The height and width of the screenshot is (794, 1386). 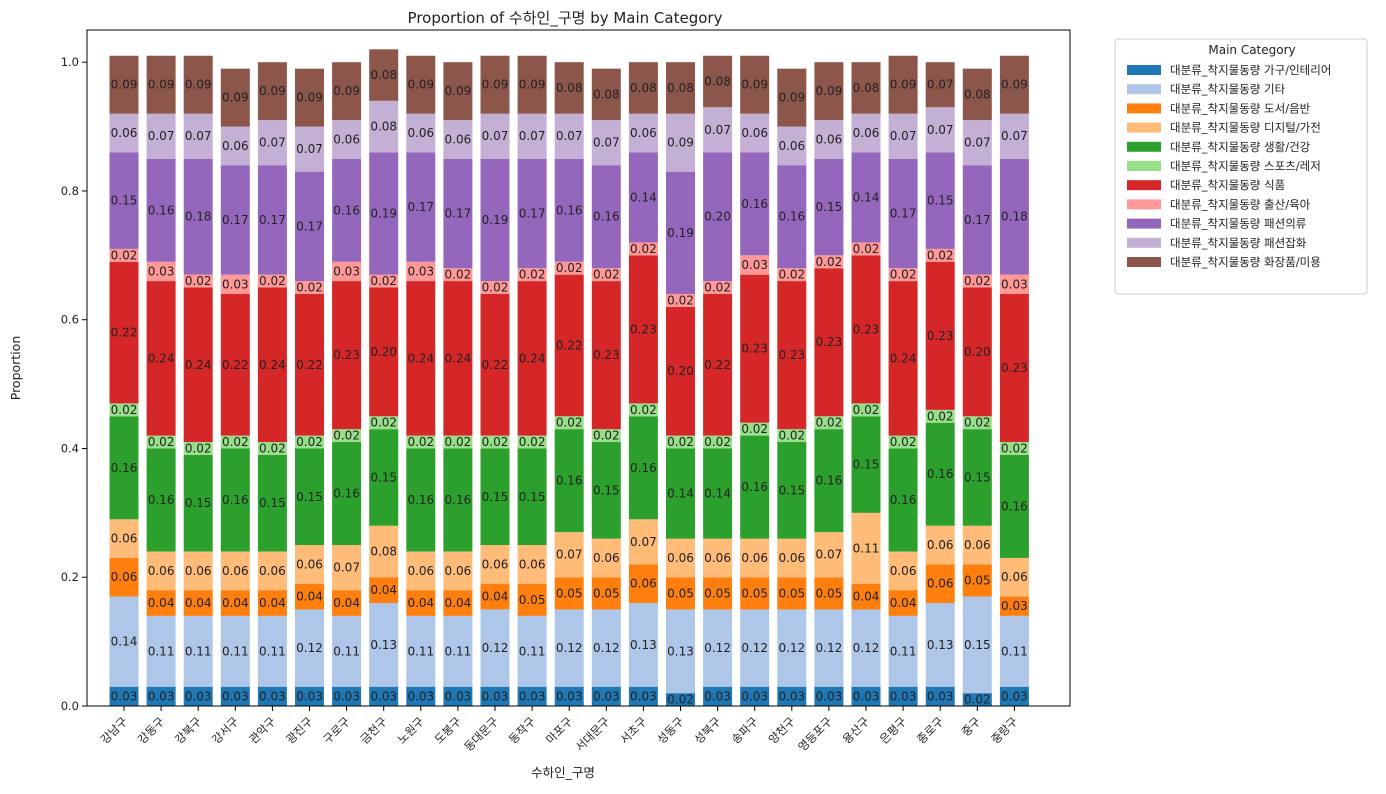 I want to click on x-axis-label: 수하인_구명, so click(x=563, y=772).